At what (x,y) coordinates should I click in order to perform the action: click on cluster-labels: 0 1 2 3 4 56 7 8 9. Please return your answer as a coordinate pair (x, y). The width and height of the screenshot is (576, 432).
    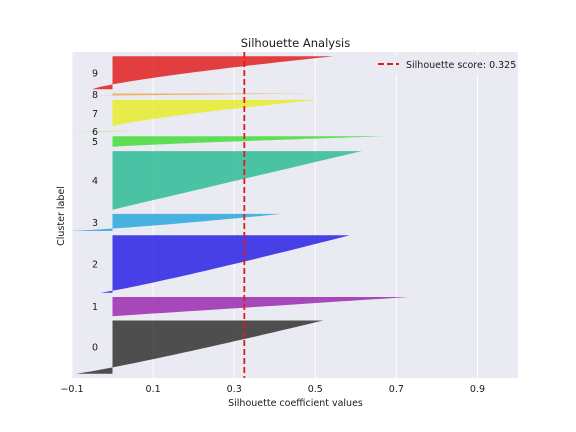
    Looking at the image, I should click on (95, 210).